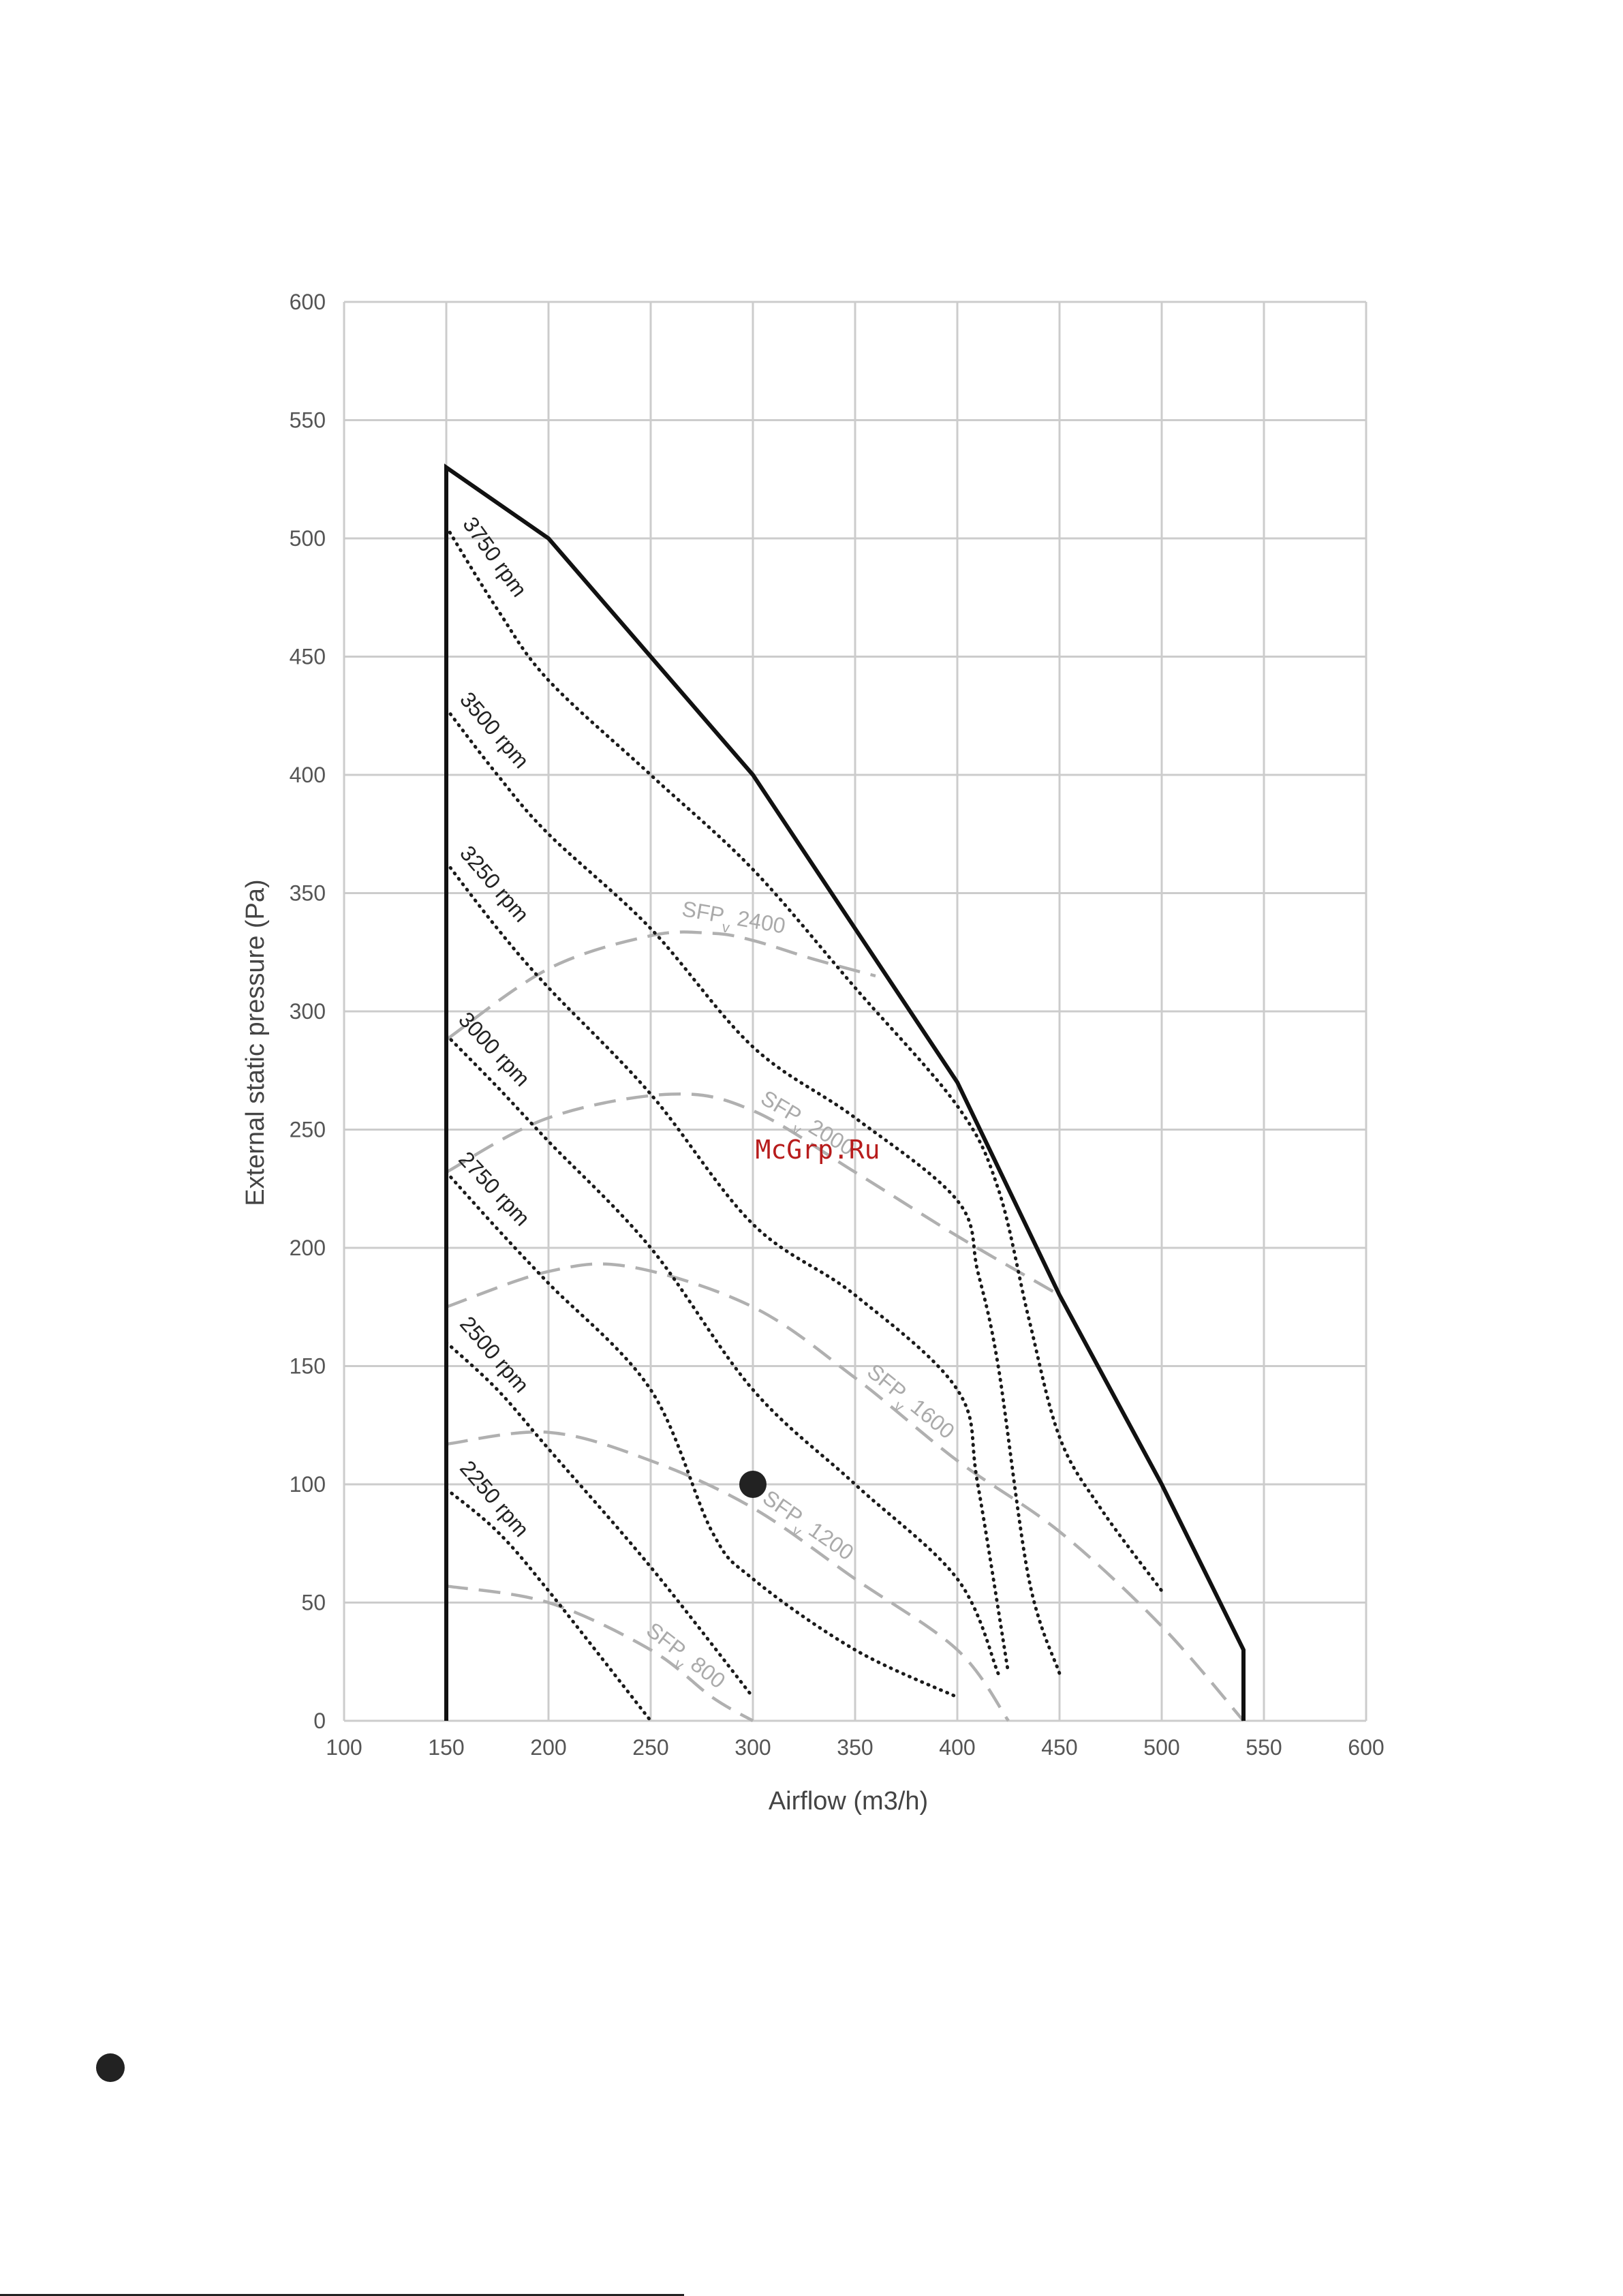 This screenshot has width=1623, height=2296. What do you see at coordinates (308, 1130) in the screenshot?
I see `y-tick-label-250: 250` at bounding box center [308, 1130].